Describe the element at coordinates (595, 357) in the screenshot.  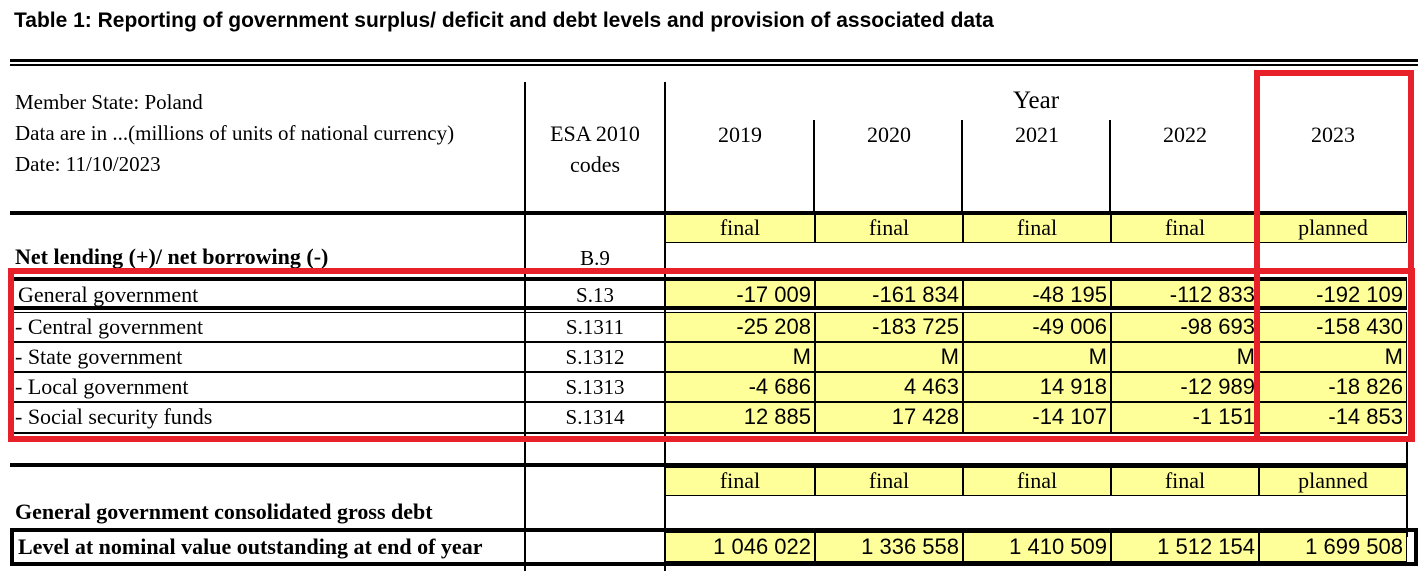
I see `row-code: S.1312` at that location.